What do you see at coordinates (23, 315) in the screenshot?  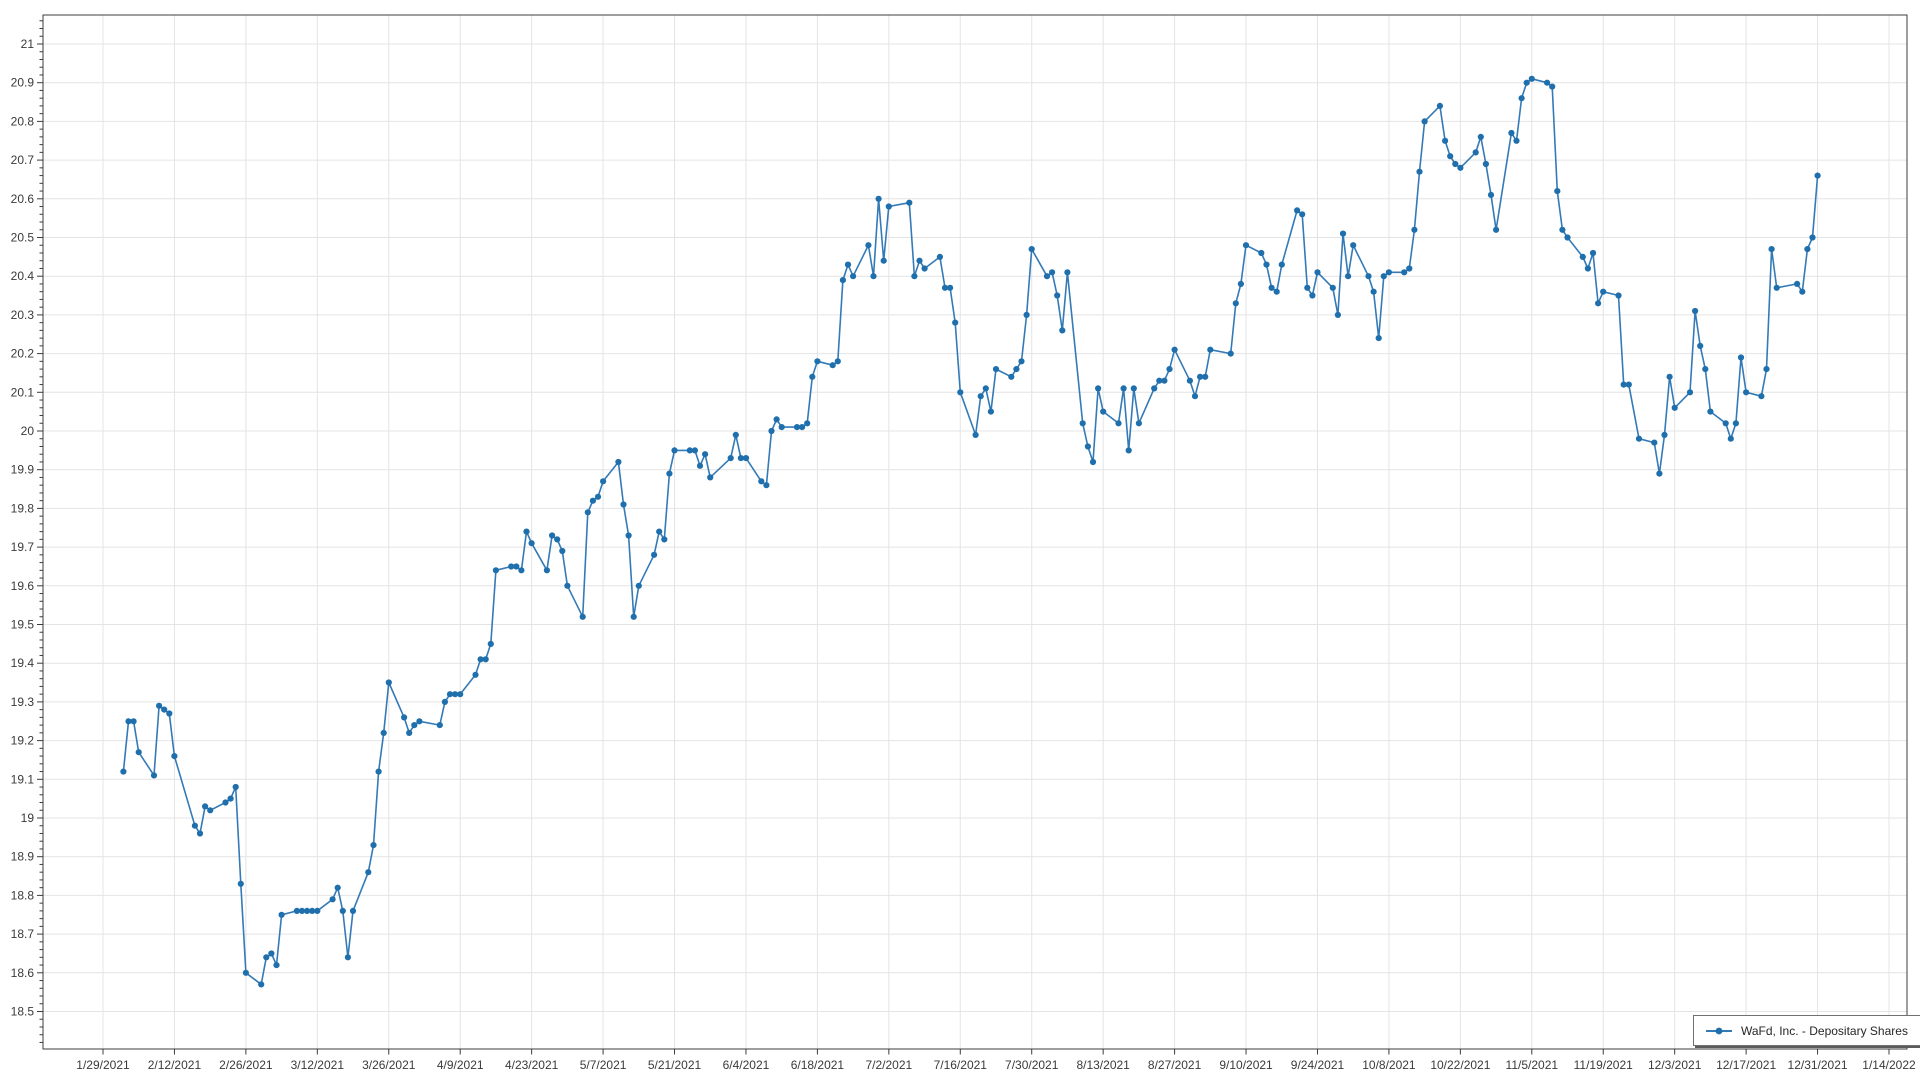 I see `y-tick-label: 20.3` at bounding box center [23, 315].